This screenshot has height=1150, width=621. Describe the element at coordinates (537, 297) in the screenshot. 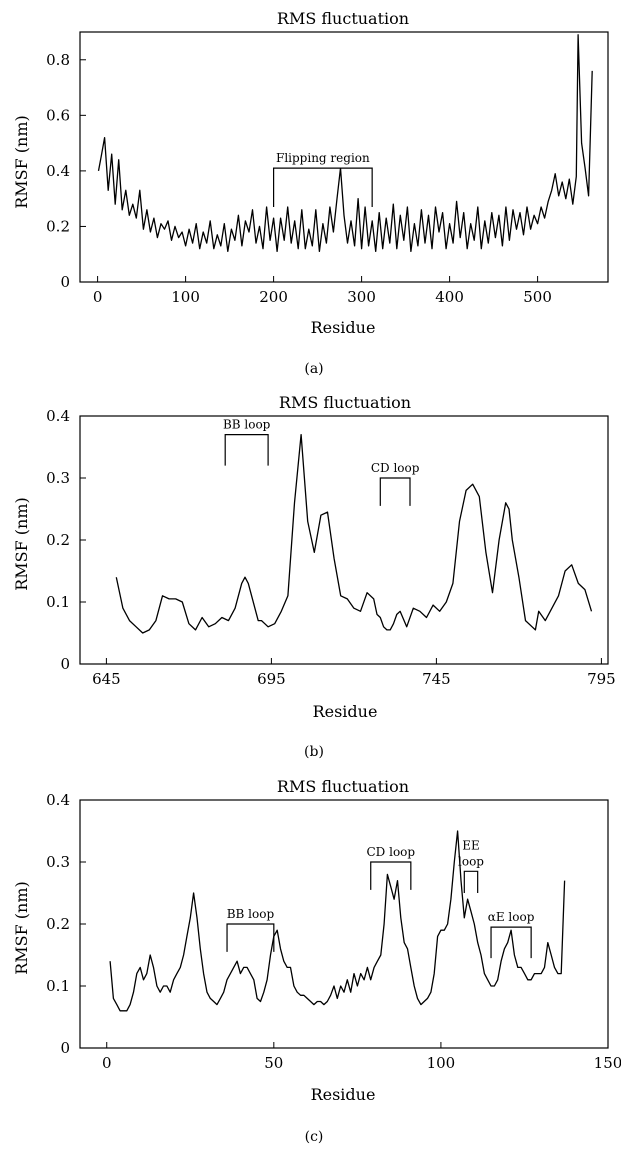

I see `x-tick-label: 500` at that location.